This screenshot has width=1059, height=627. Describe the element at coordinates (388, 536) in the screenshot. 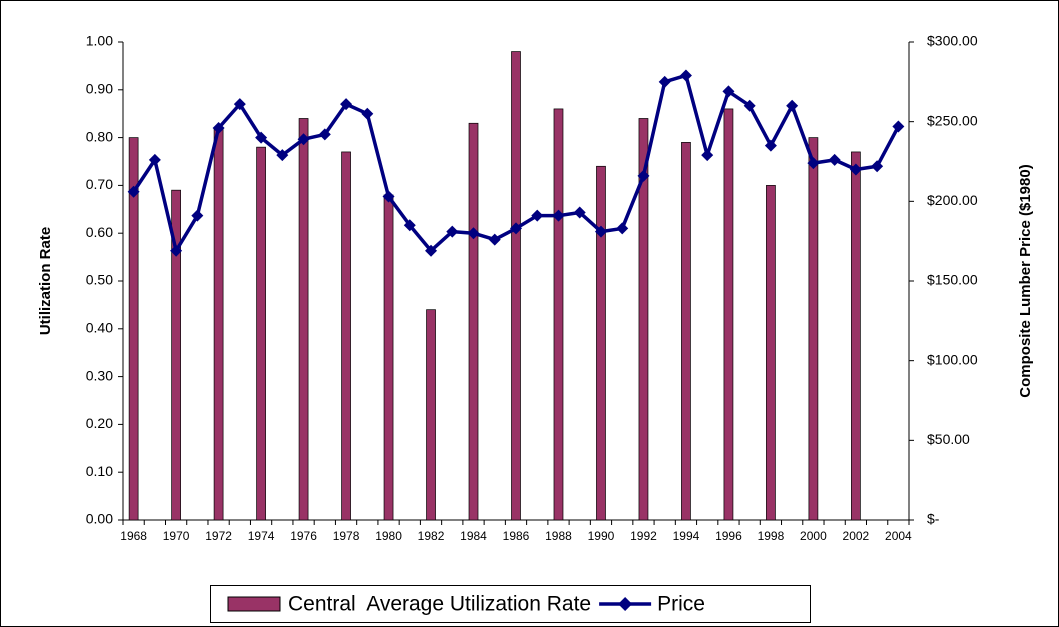

I see `x-tick-label: 1980` at that location.